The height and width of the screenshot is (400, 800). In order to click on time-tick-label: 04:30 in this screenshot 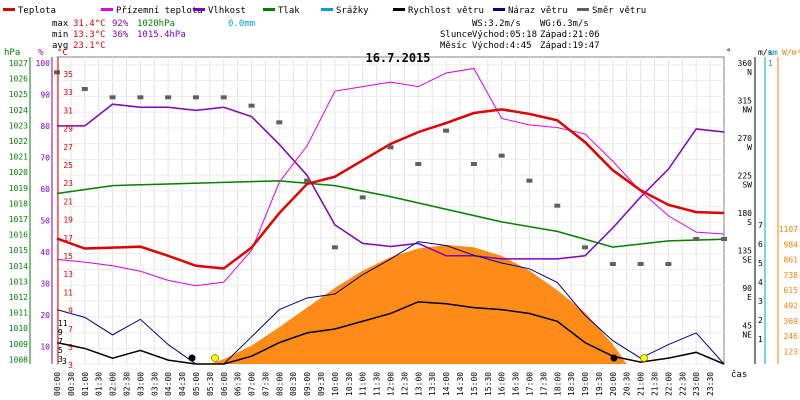, I will do `click(182, 384)`.